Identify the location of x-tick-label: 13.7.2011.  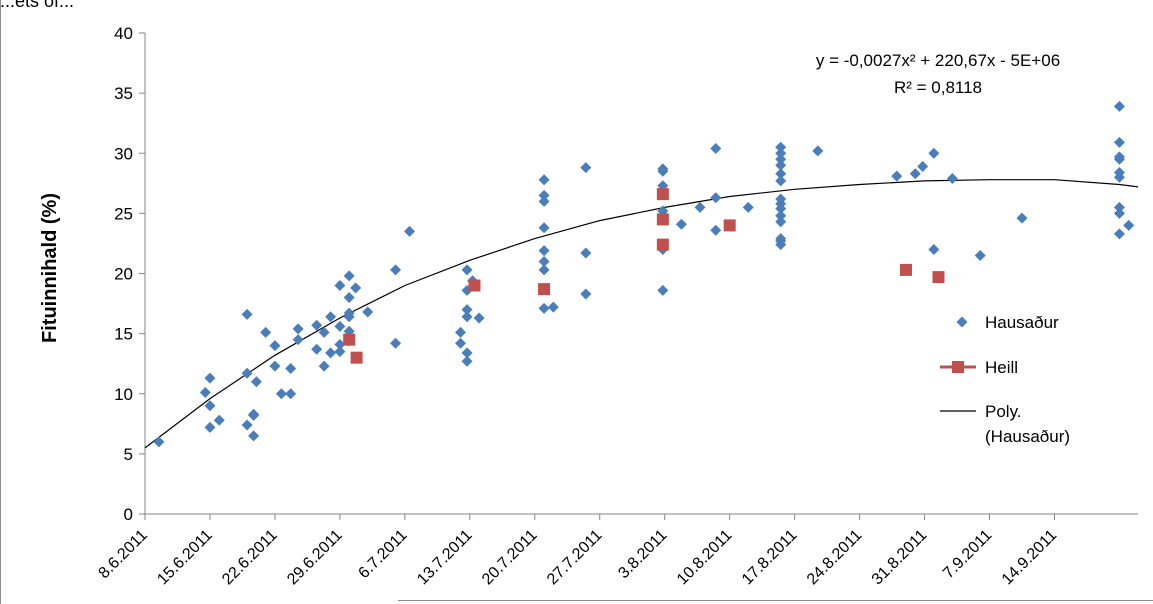
(445, 558).